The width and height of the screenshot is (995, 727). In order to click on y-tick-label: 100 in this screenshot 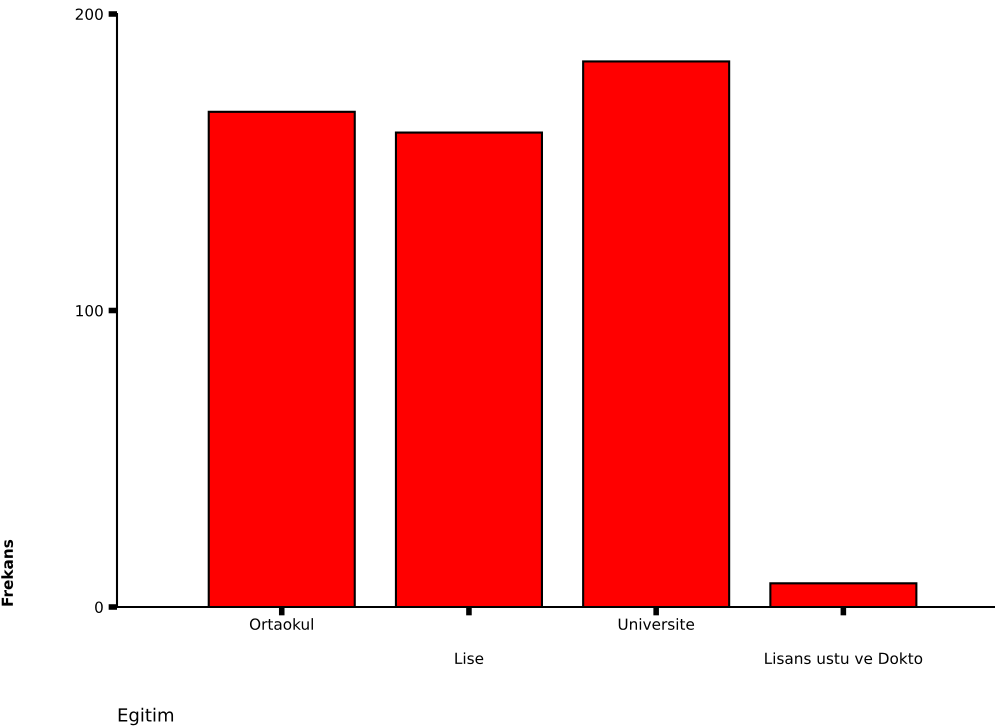, I will do `click(89, 310)`.